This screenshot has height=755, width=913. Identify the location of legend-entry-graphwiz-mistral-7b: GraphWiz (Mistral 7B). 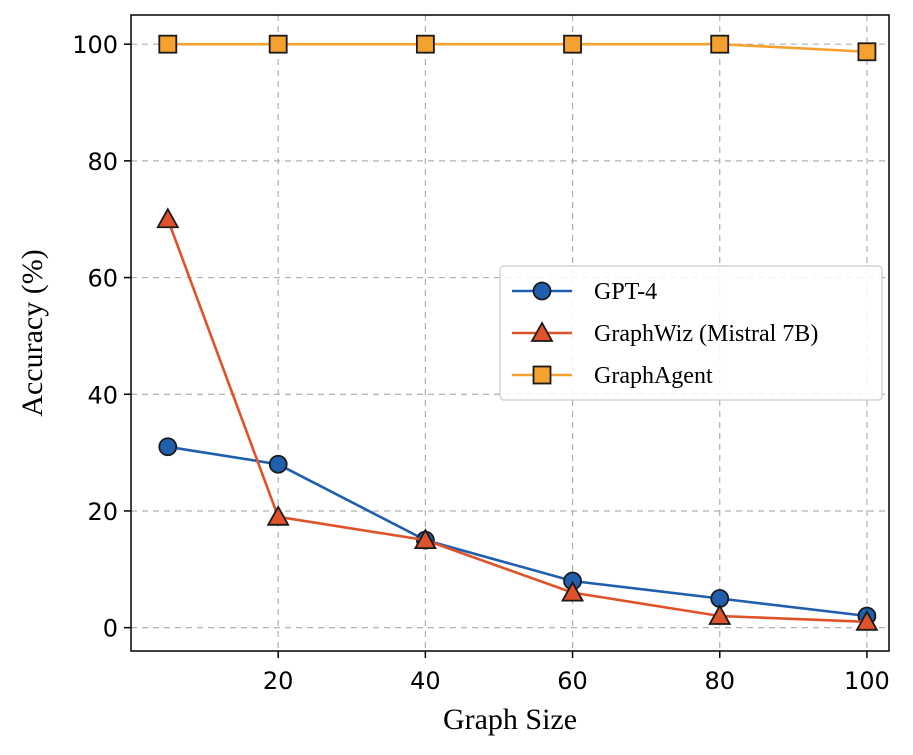
(665, 334).